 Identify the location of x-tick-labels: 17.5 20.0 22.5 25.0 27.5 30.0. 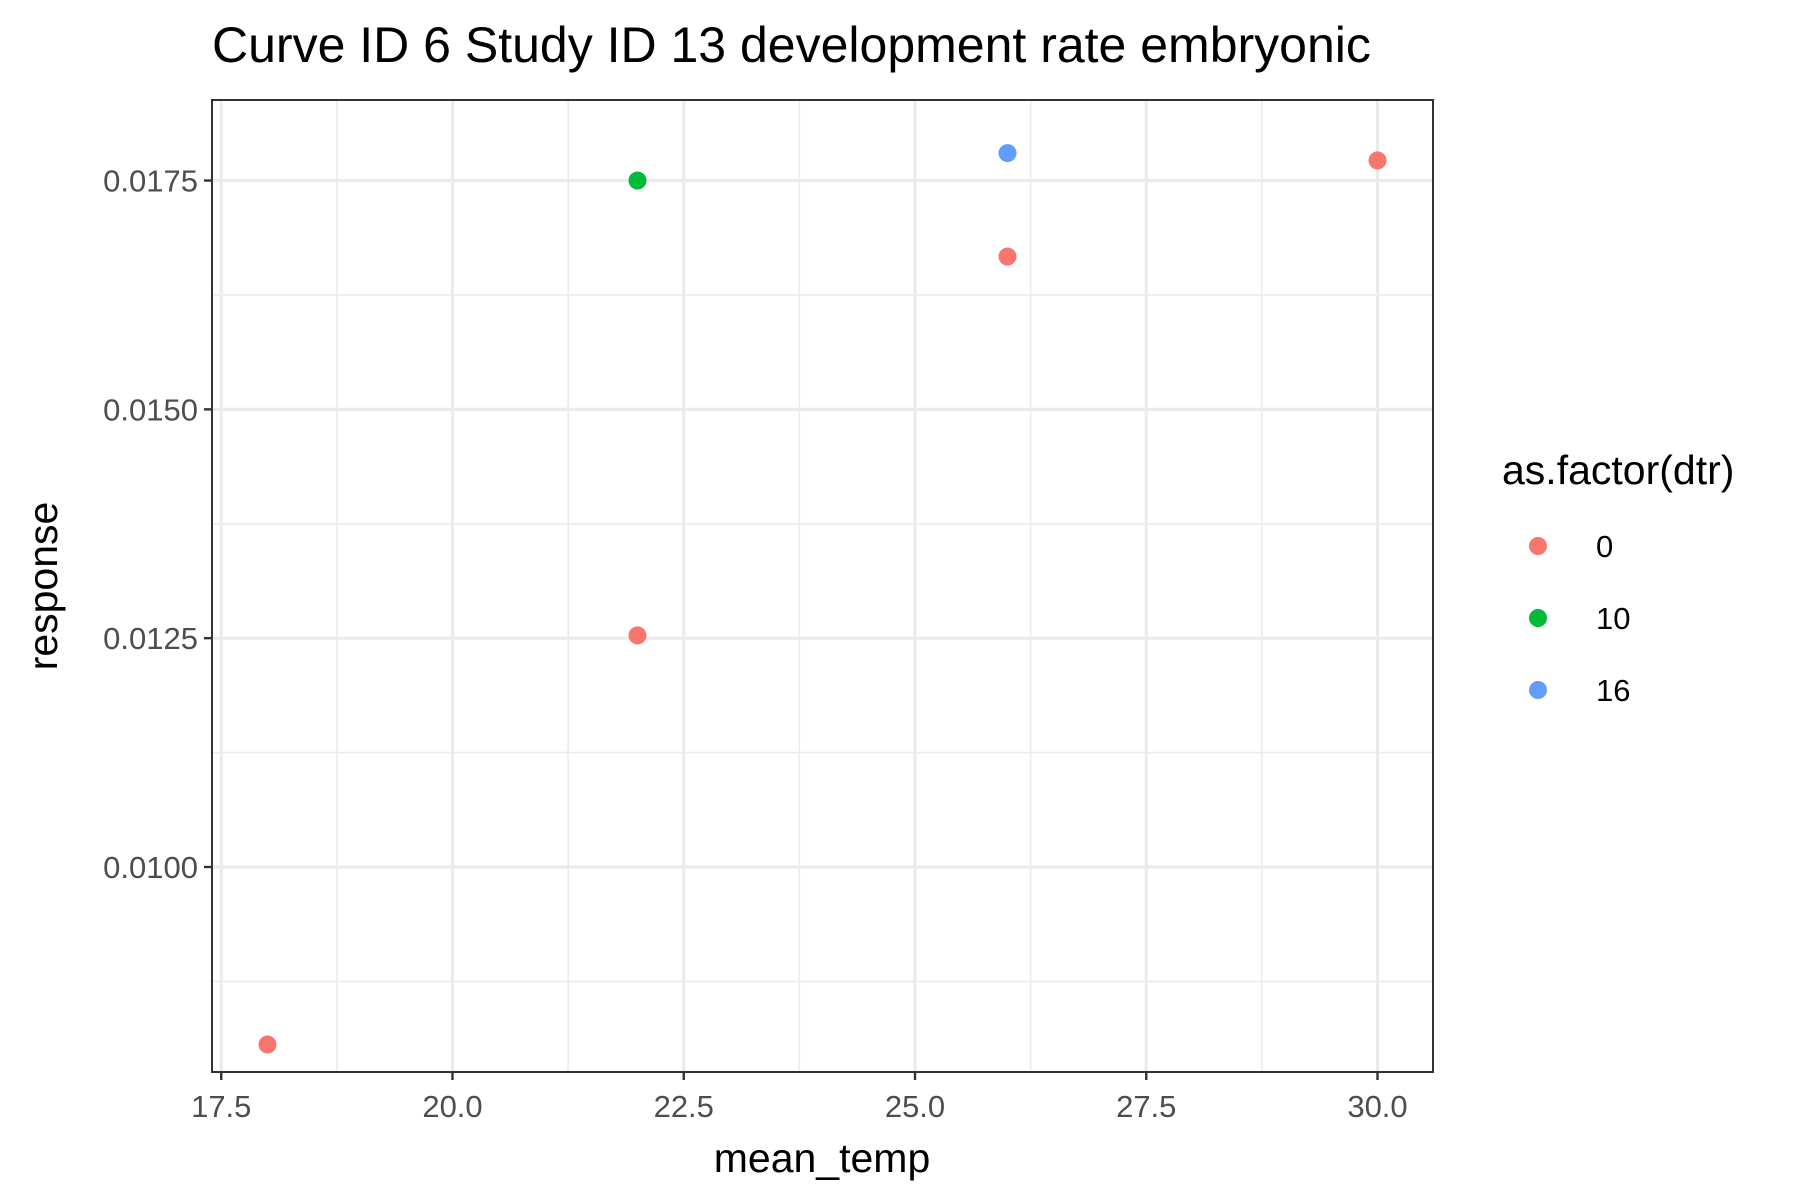
(799, 1106).